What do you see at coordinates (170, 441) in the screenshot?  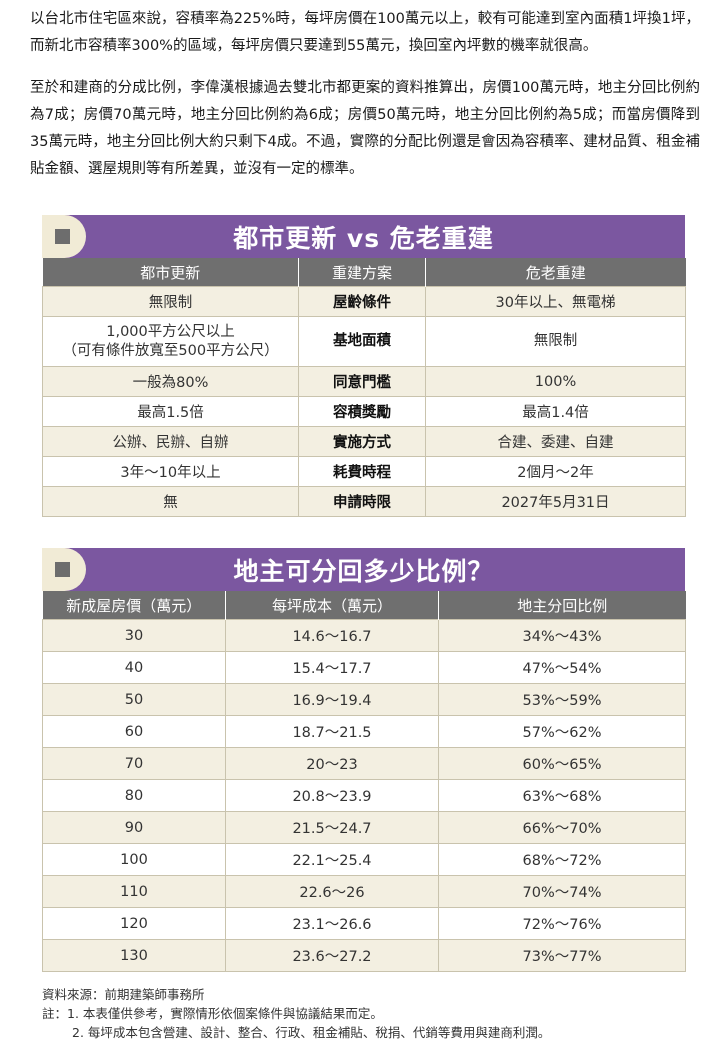 I see `table-cell: 公辦、民辦、自辦` at bounding box center [170, 441].